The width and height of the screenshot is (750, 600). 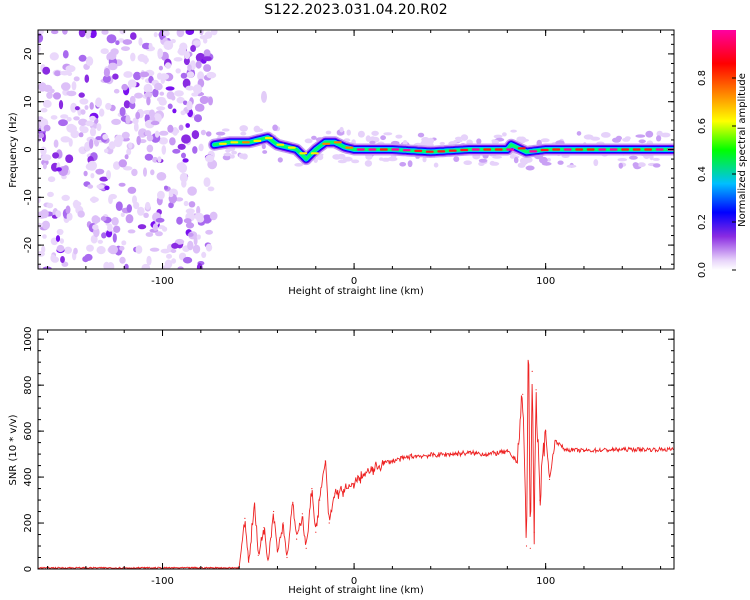 I want to click on y-tick-label: 200, so click(x=28, y=522).